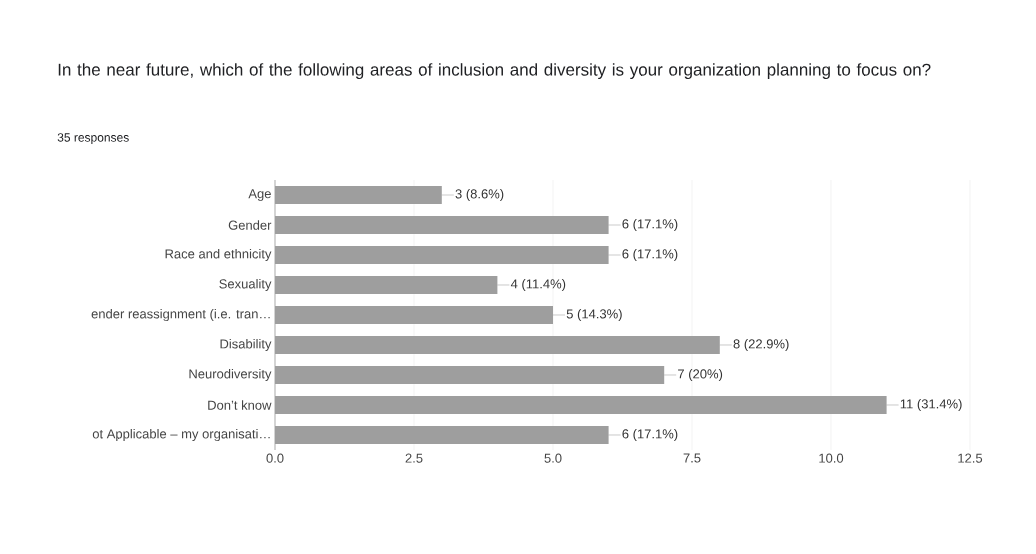 This screenshot has height=554, width=1036. What do you see at coordinates (93, 139) in the screenshot?
I see `text: 35 responses` at bounding box center [93, 139].